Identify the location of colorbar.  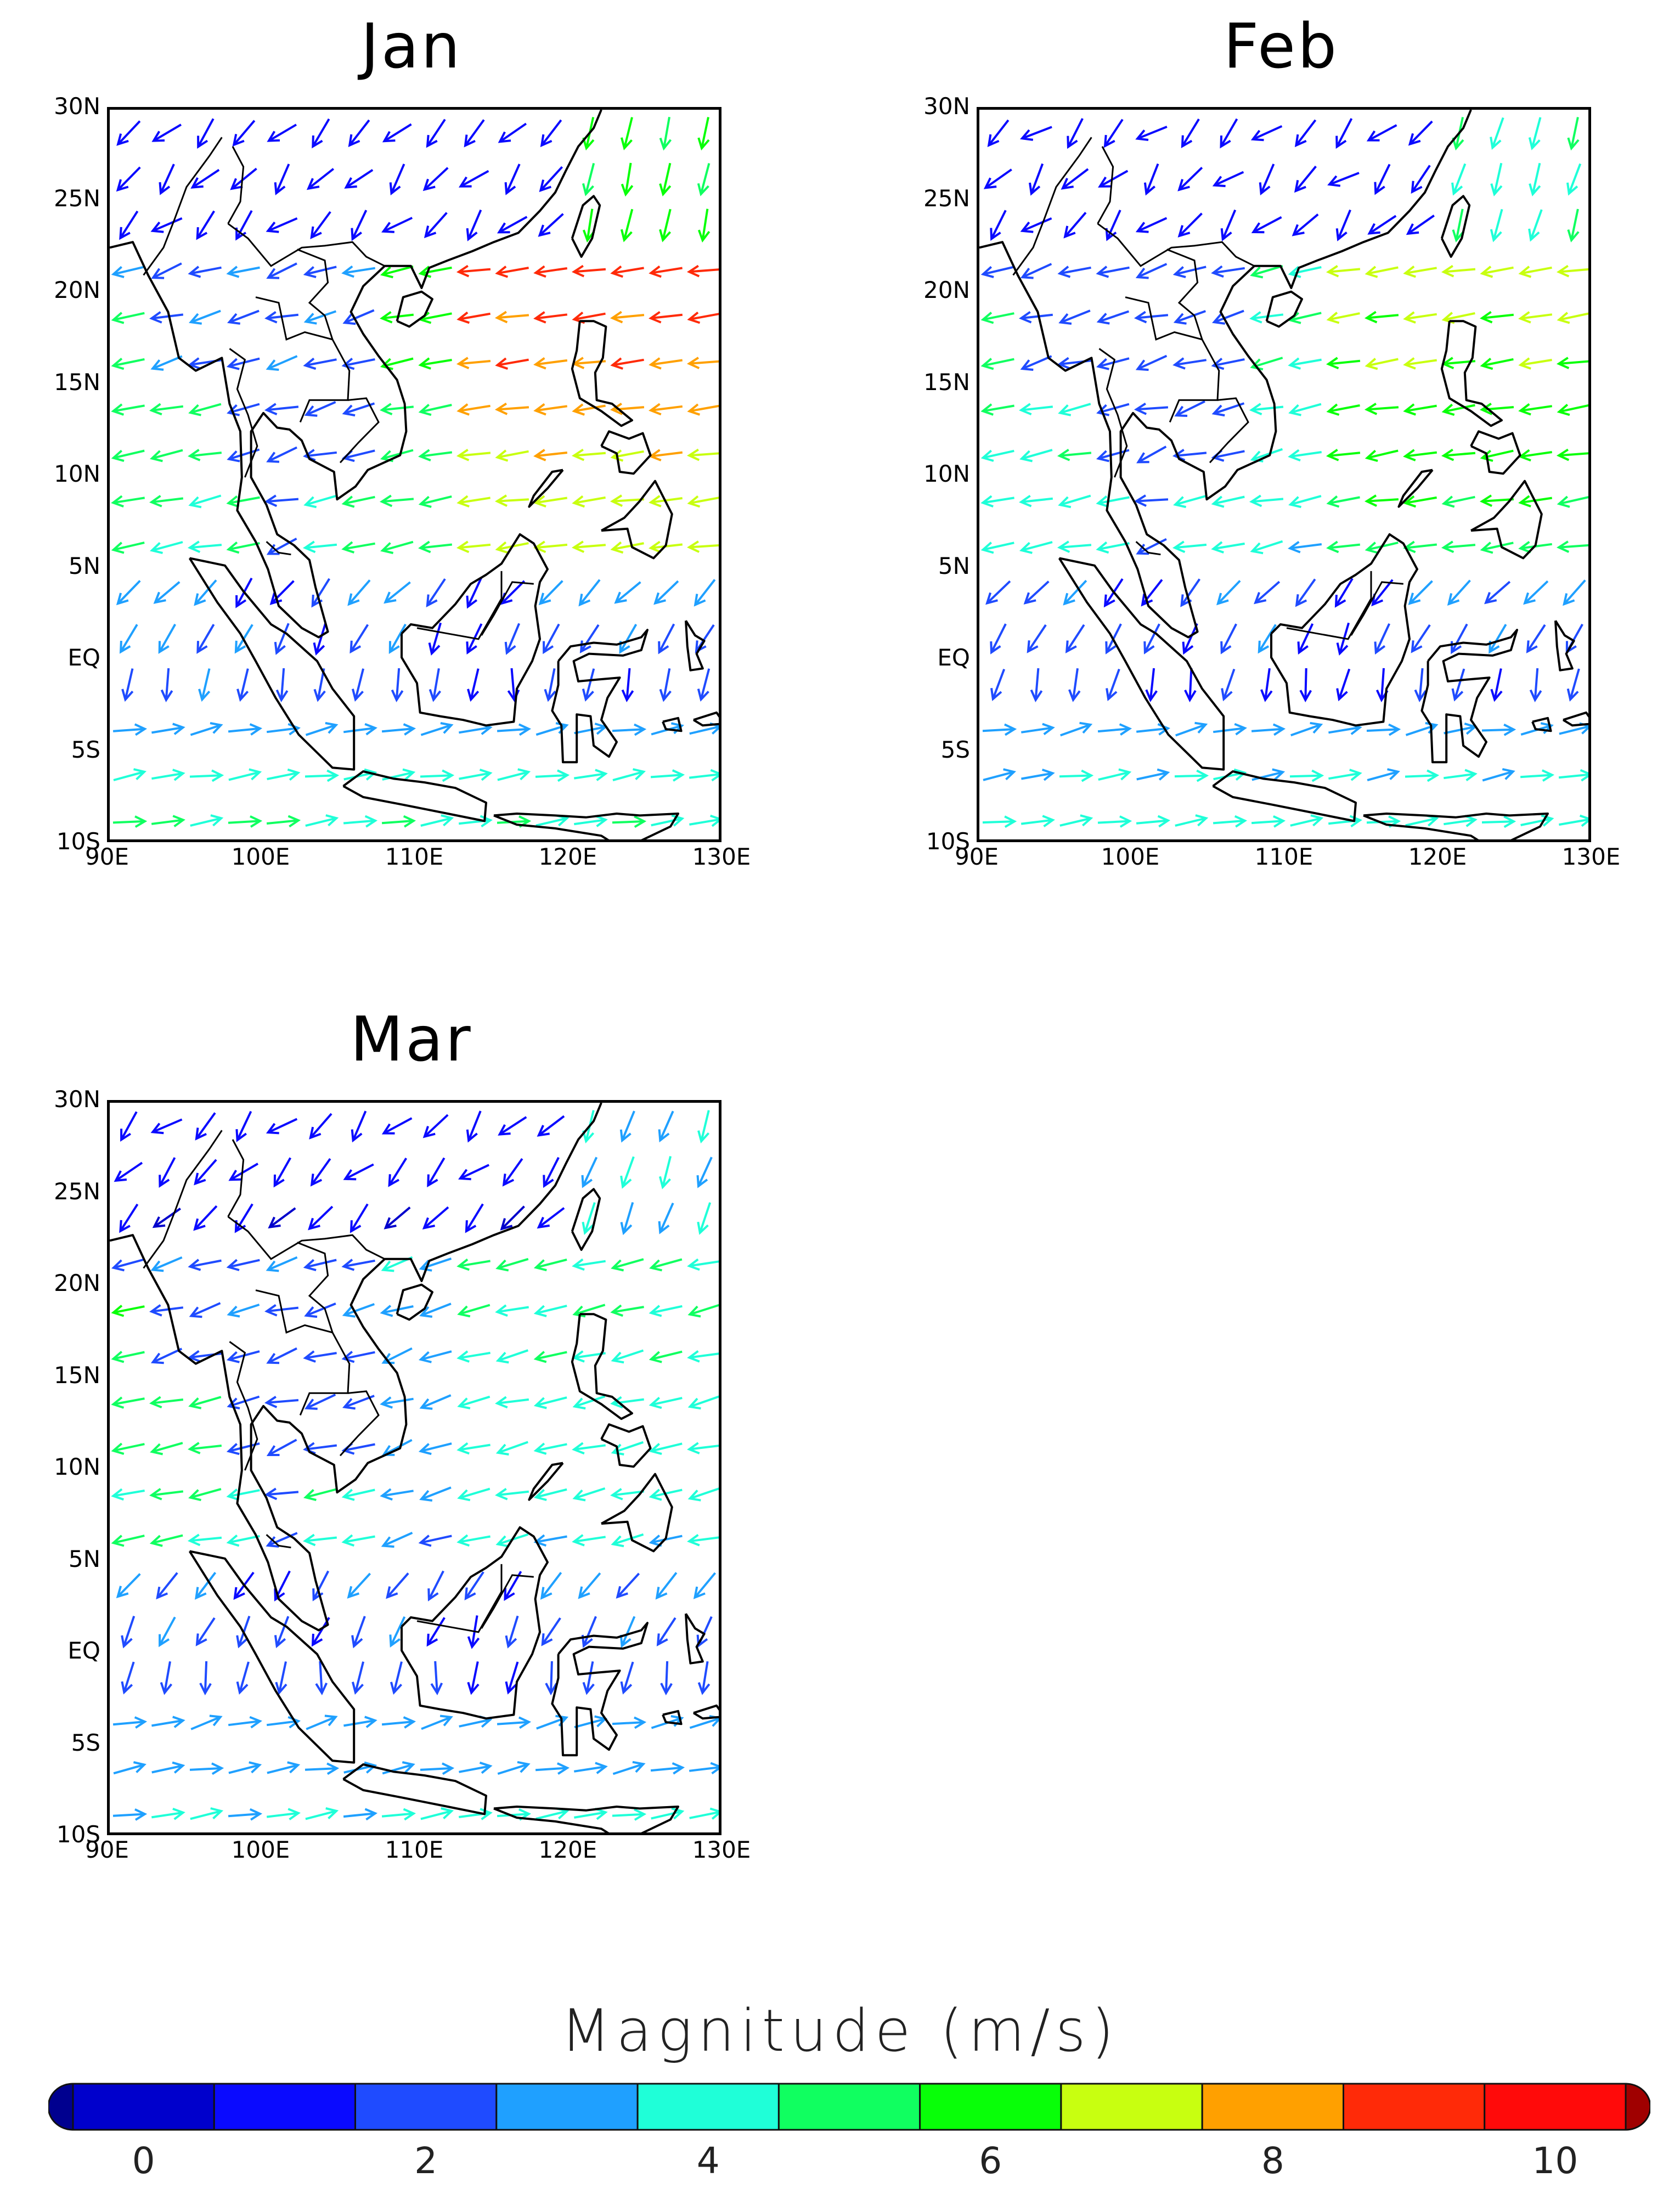
(849, 2107).